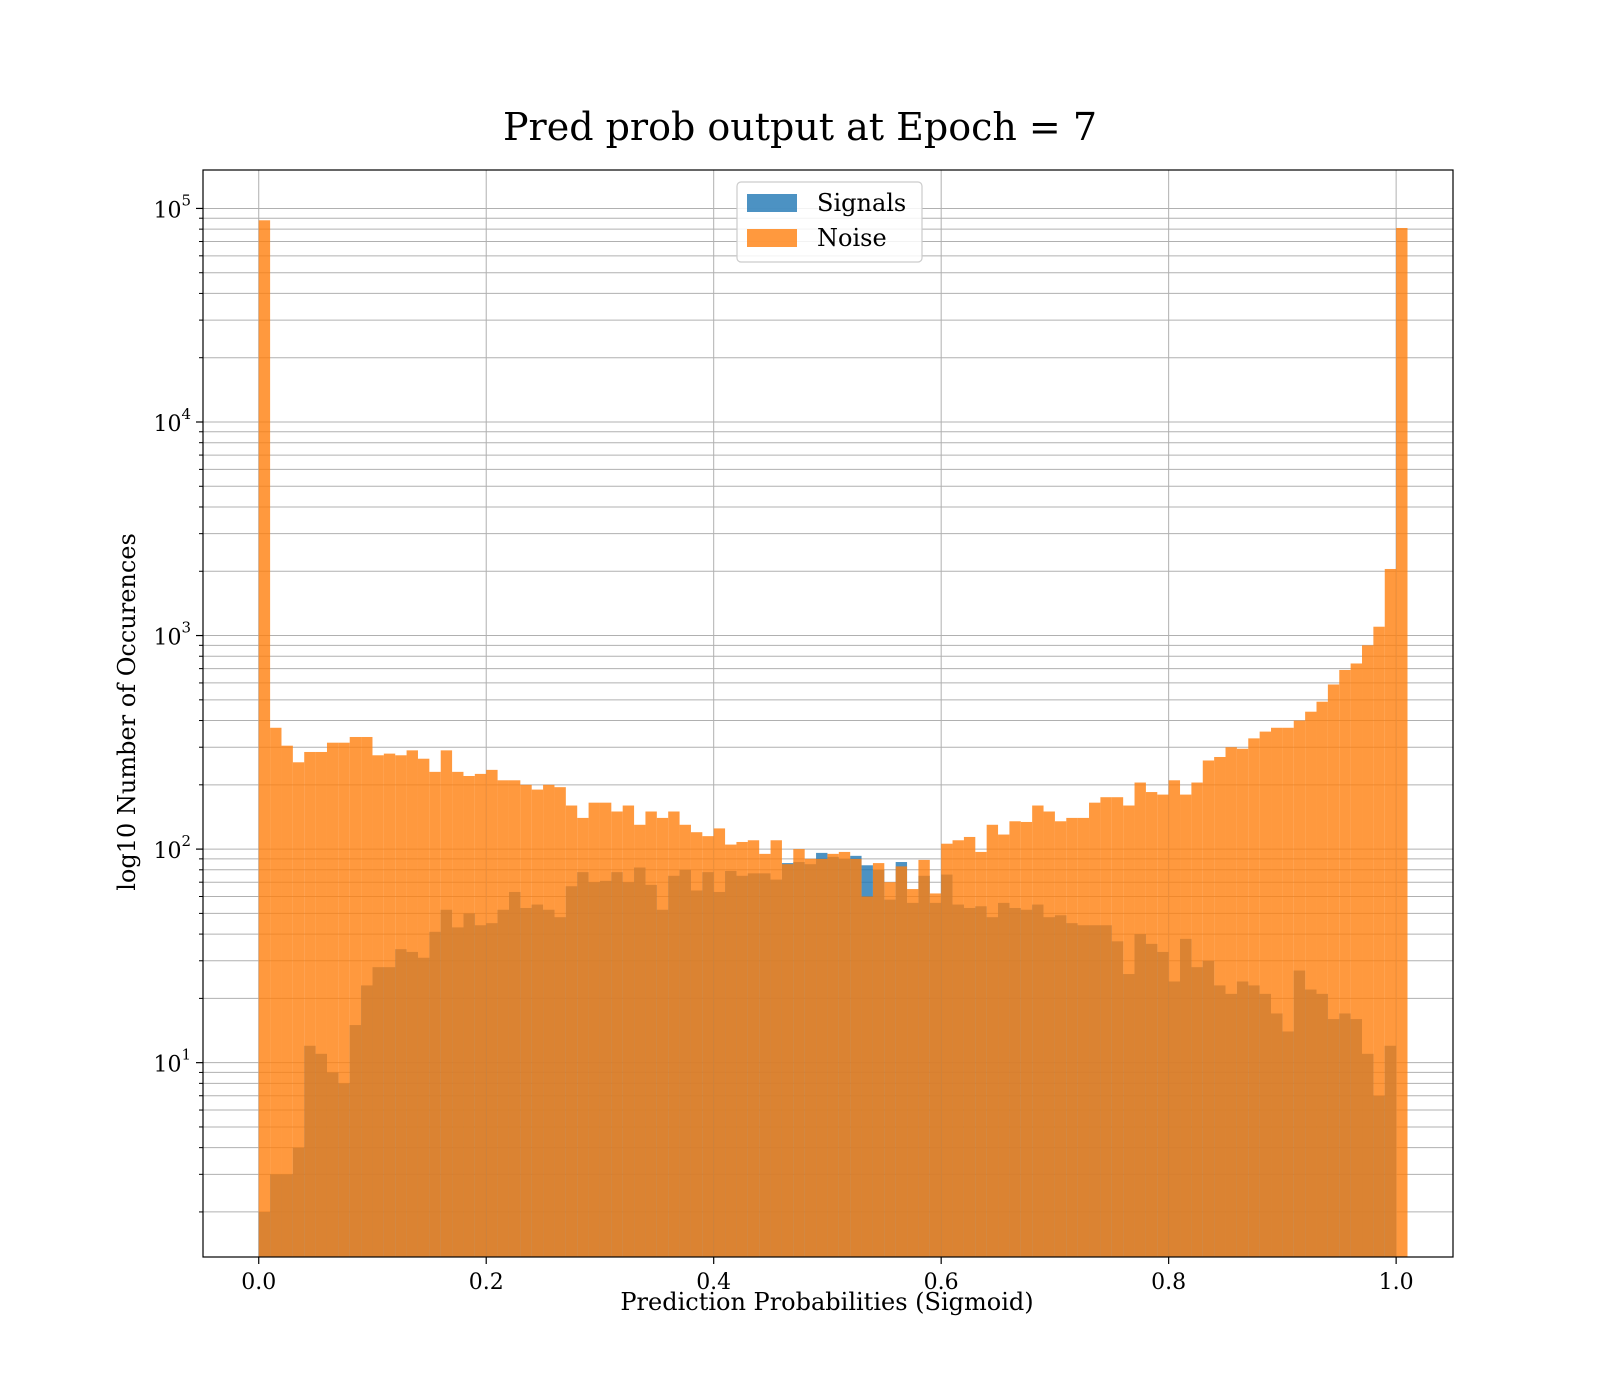 This screenshot has width=1600, height=1400. What do you see at coordinates (800, 127) in the screenshot?
I see `chart-title: Pred prob output at Epoch = 7` at bounding box center [800, 127].